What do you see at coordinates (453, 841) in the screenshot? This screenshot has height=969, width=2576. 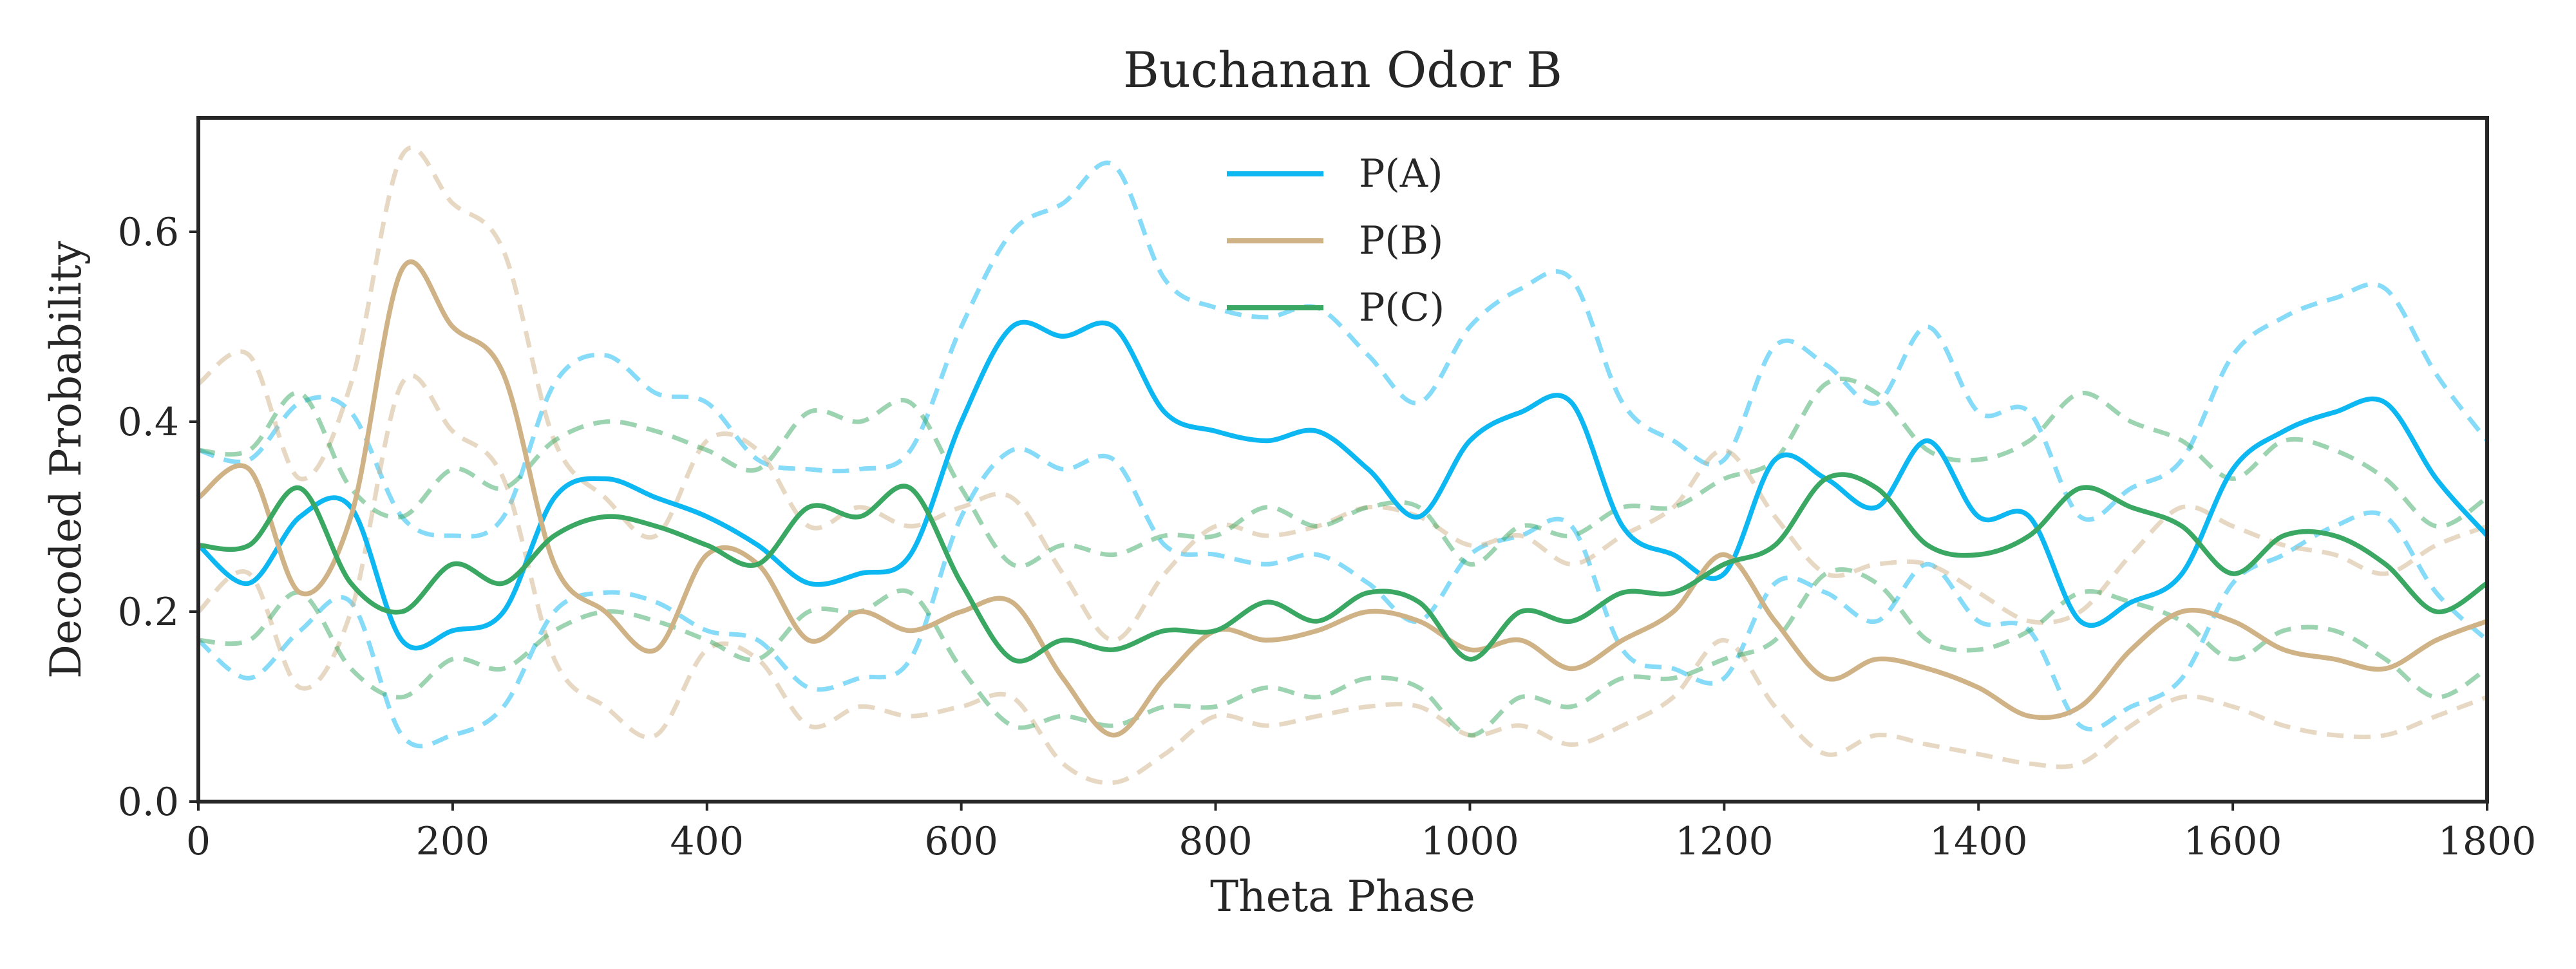 I see `x-tick-label: 200` at bounding box center [453, 841].